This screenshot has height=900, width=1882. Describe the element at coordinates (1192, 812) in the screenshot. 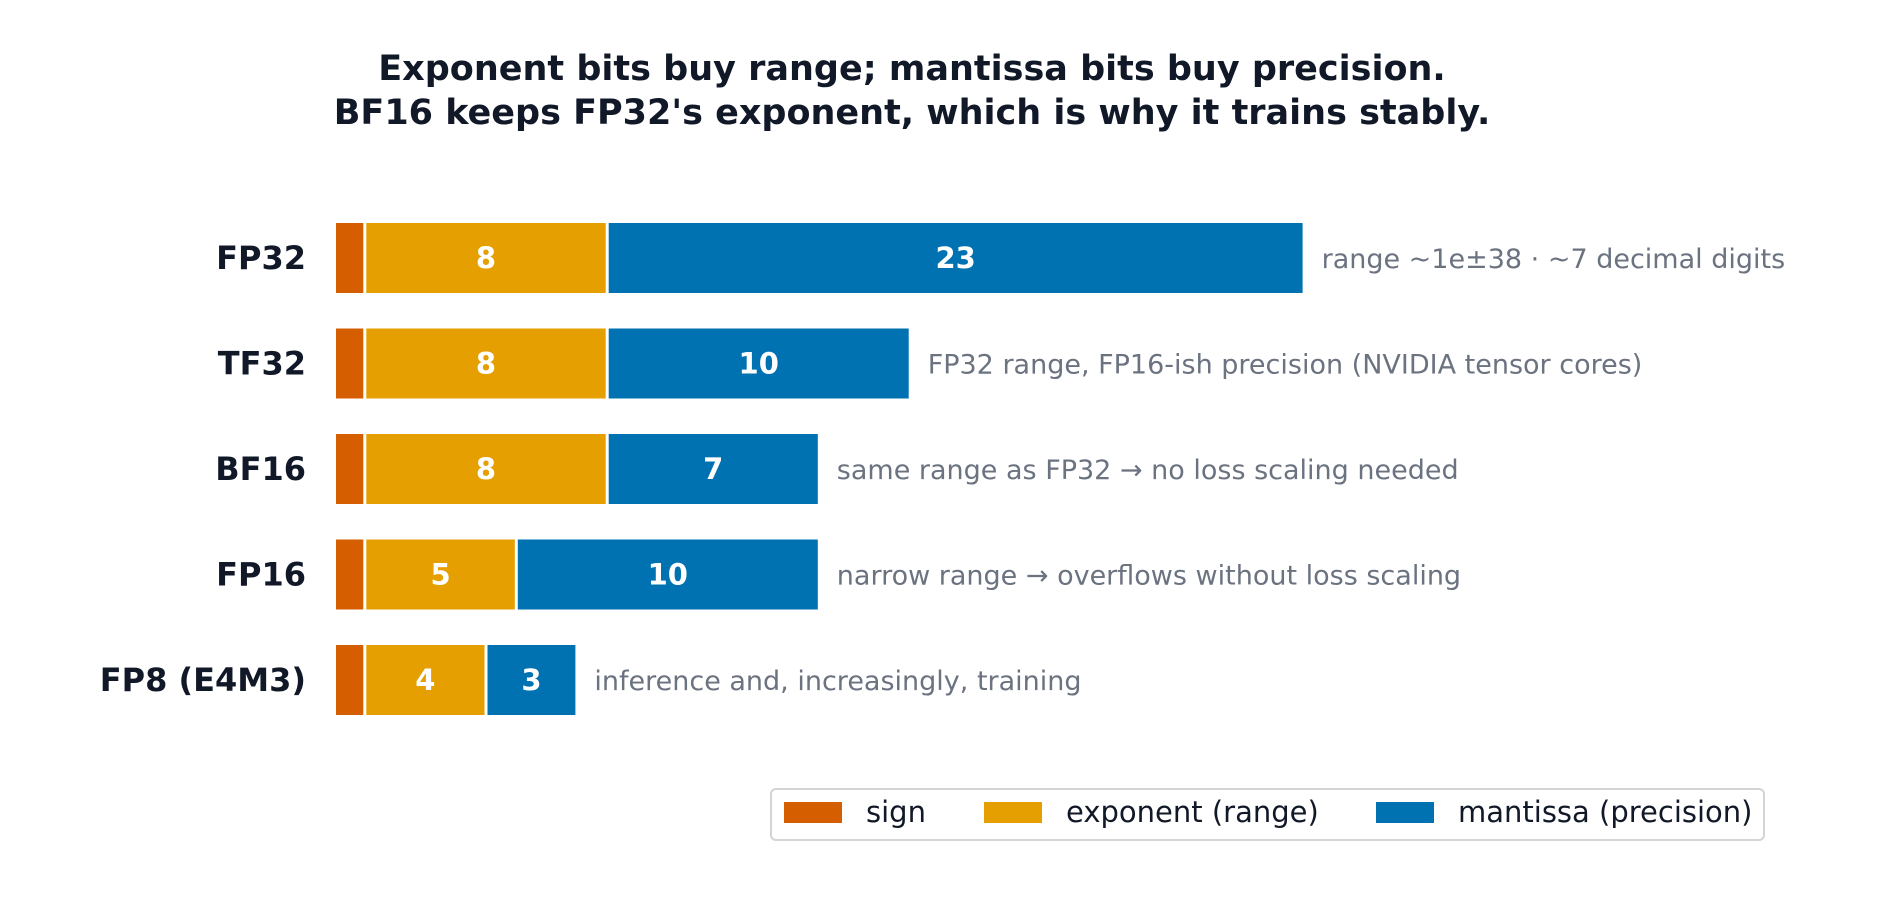

I see `legend-label-exponent-range: exponent (range)` at that location.